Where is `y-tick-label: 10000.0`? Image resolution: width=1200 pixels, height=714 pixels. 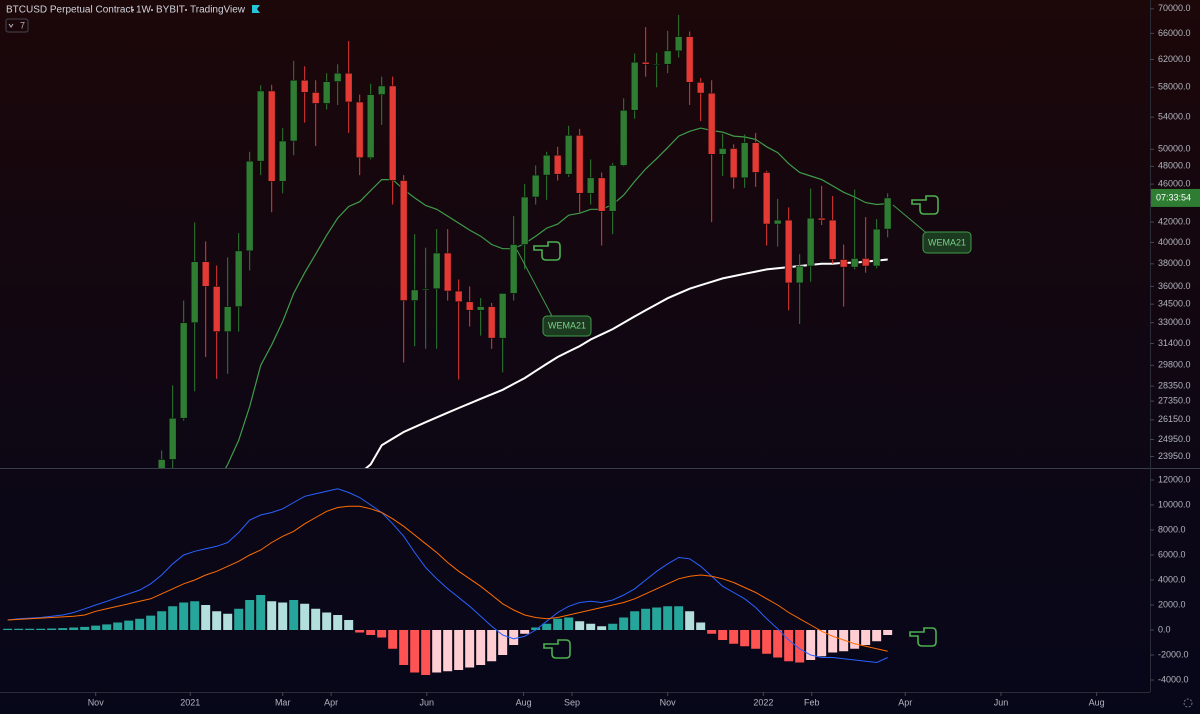 y-tick-label: 10000.0 is located at coordinates (1174, 504).